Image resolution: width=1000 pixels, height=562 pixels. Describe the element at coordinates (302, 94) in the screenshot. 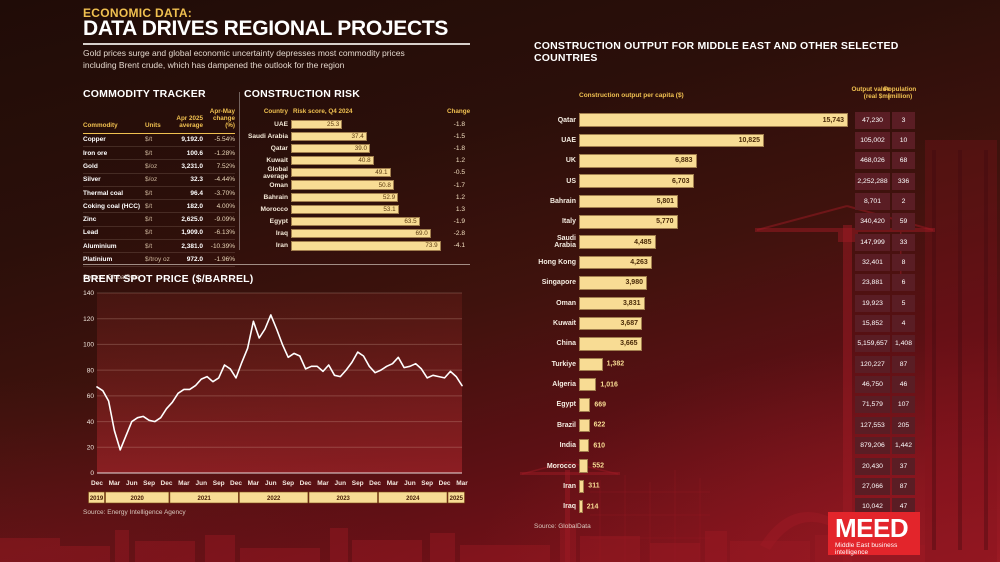

I see `construction-risk-title: CONSTRUCTION RISK` at that location.